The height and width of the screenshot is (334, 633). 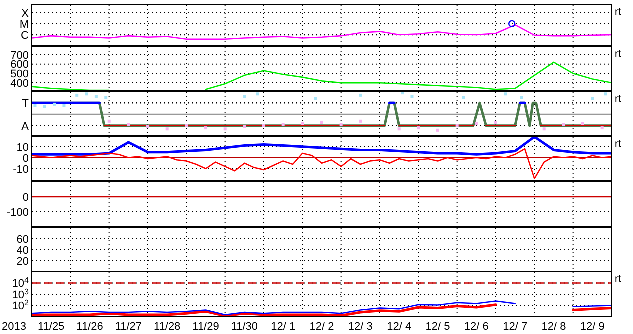 What do you see at coordinates (25, 36) in the screenshot?
I see `ref-line-label: C` at bounding box center [25, 36].